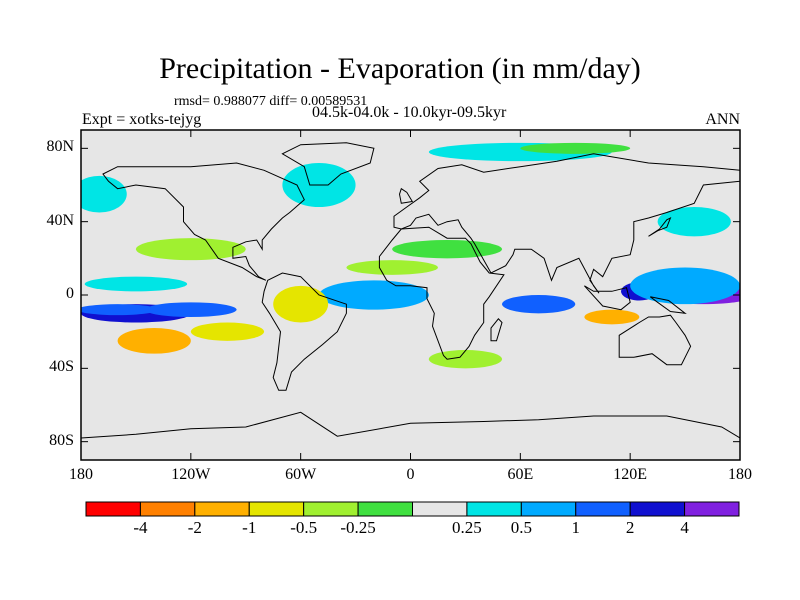 Image resolution: width=800 pixels, height=600 pixels. I want to click on colorbar-label: -4, so click(140, 527).